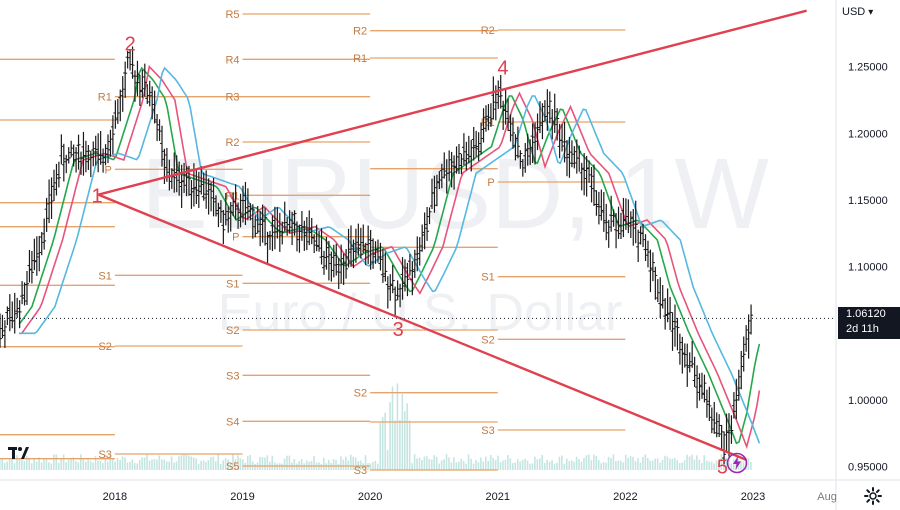  Describe the element at coordinates (232, 376) in the screenshot. I see `pivot-level-label: S3` at that location.